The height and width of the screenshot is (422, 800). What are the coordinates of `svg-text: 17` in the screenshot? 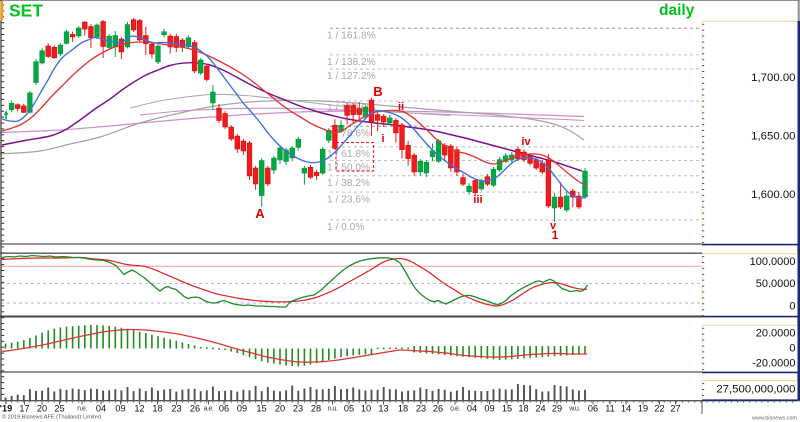 It's located at (24, 408).